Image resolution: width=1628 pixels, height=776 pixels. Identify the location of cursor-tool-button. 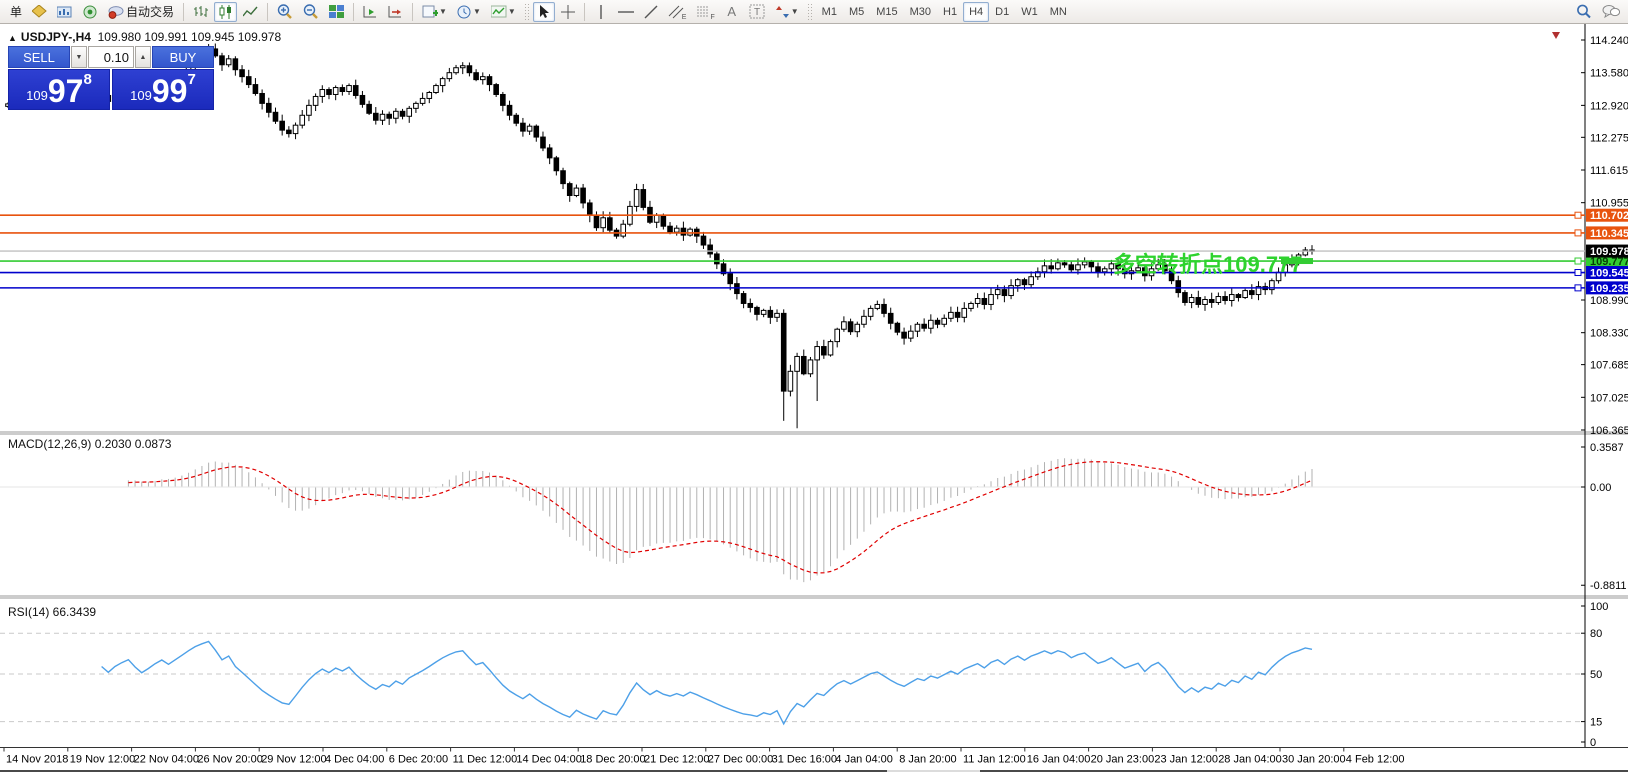
(543, 11).